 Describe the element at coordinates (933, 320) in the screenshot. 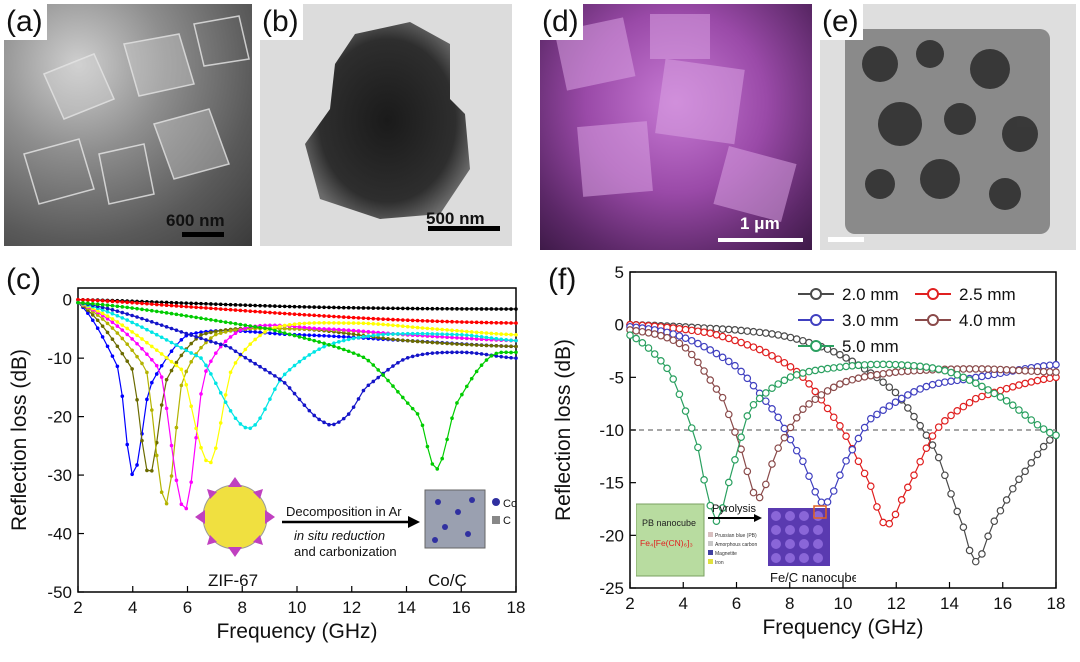

I see `legend-marker` at that location.